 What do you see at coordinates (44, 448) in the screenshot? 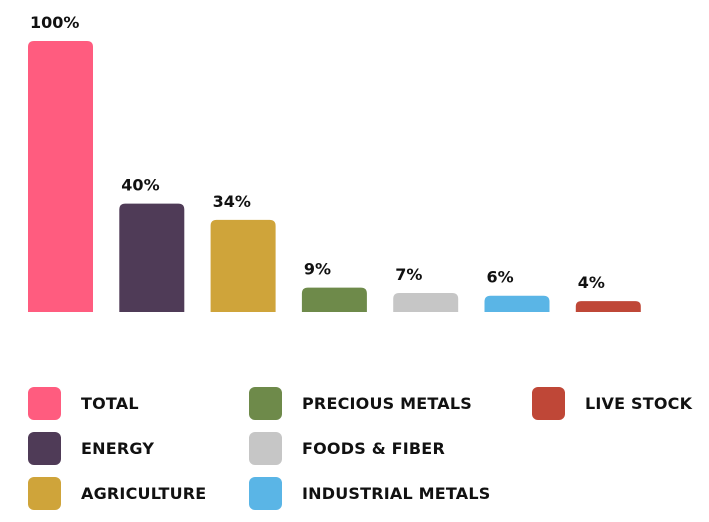
I see `legend-swatch-energy` at bounding box center [44, 448].